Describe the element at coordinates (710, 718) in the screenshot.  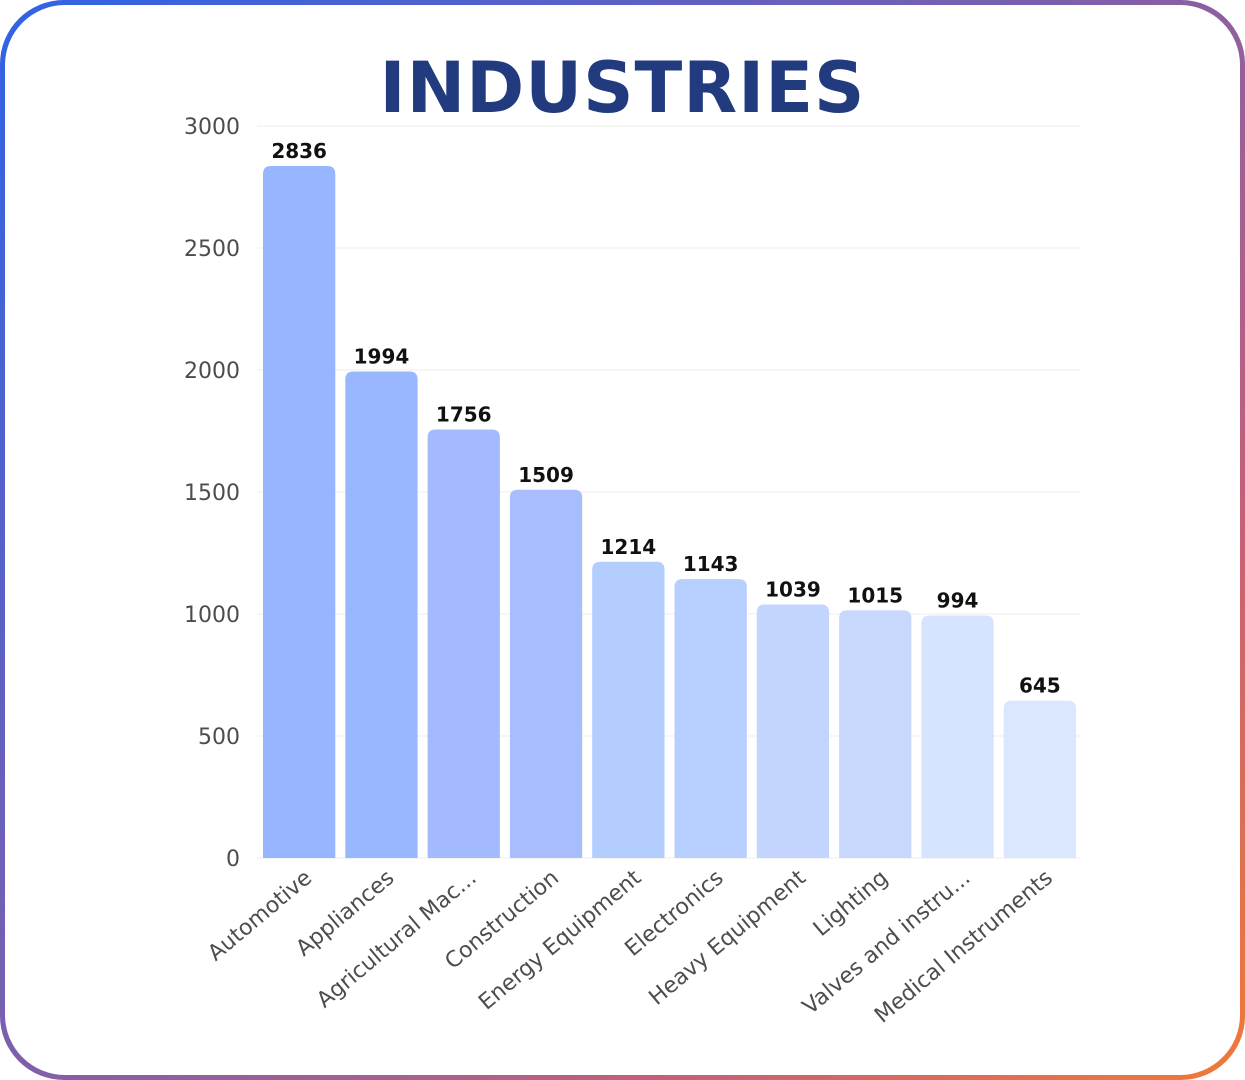
I see `bar-electronics` at that location.